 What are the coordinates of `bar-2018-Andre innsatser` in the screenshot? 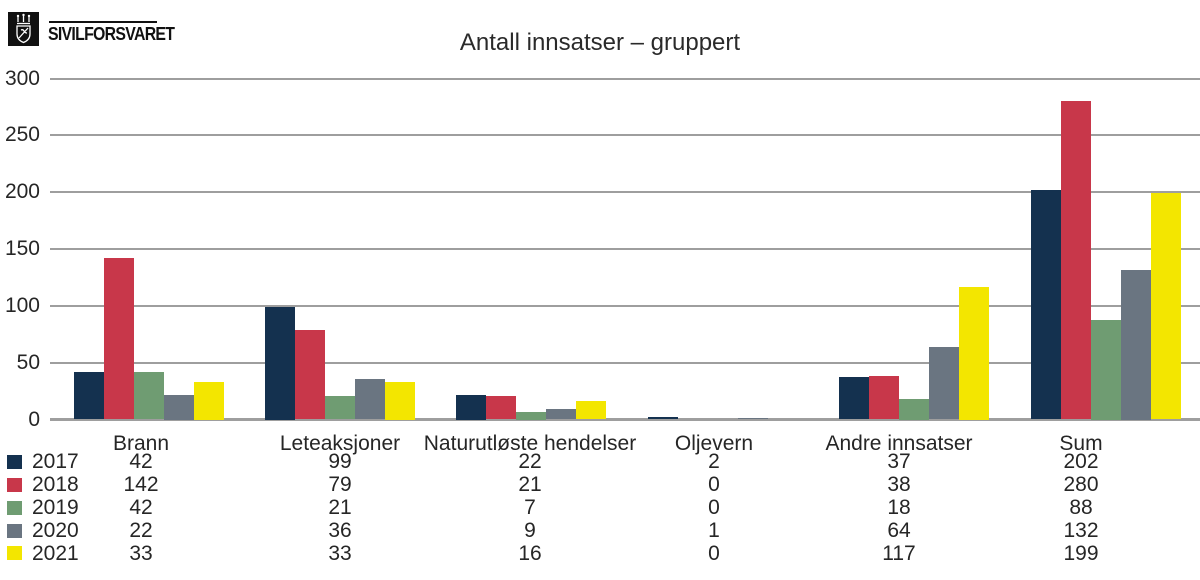 It's located at (884, 398).